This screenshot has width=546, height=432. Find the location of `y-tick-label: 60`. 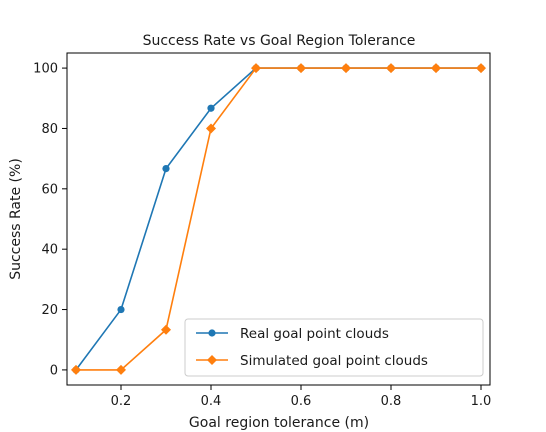

y-tick-label: 60 is located at coordinates (49, 189).